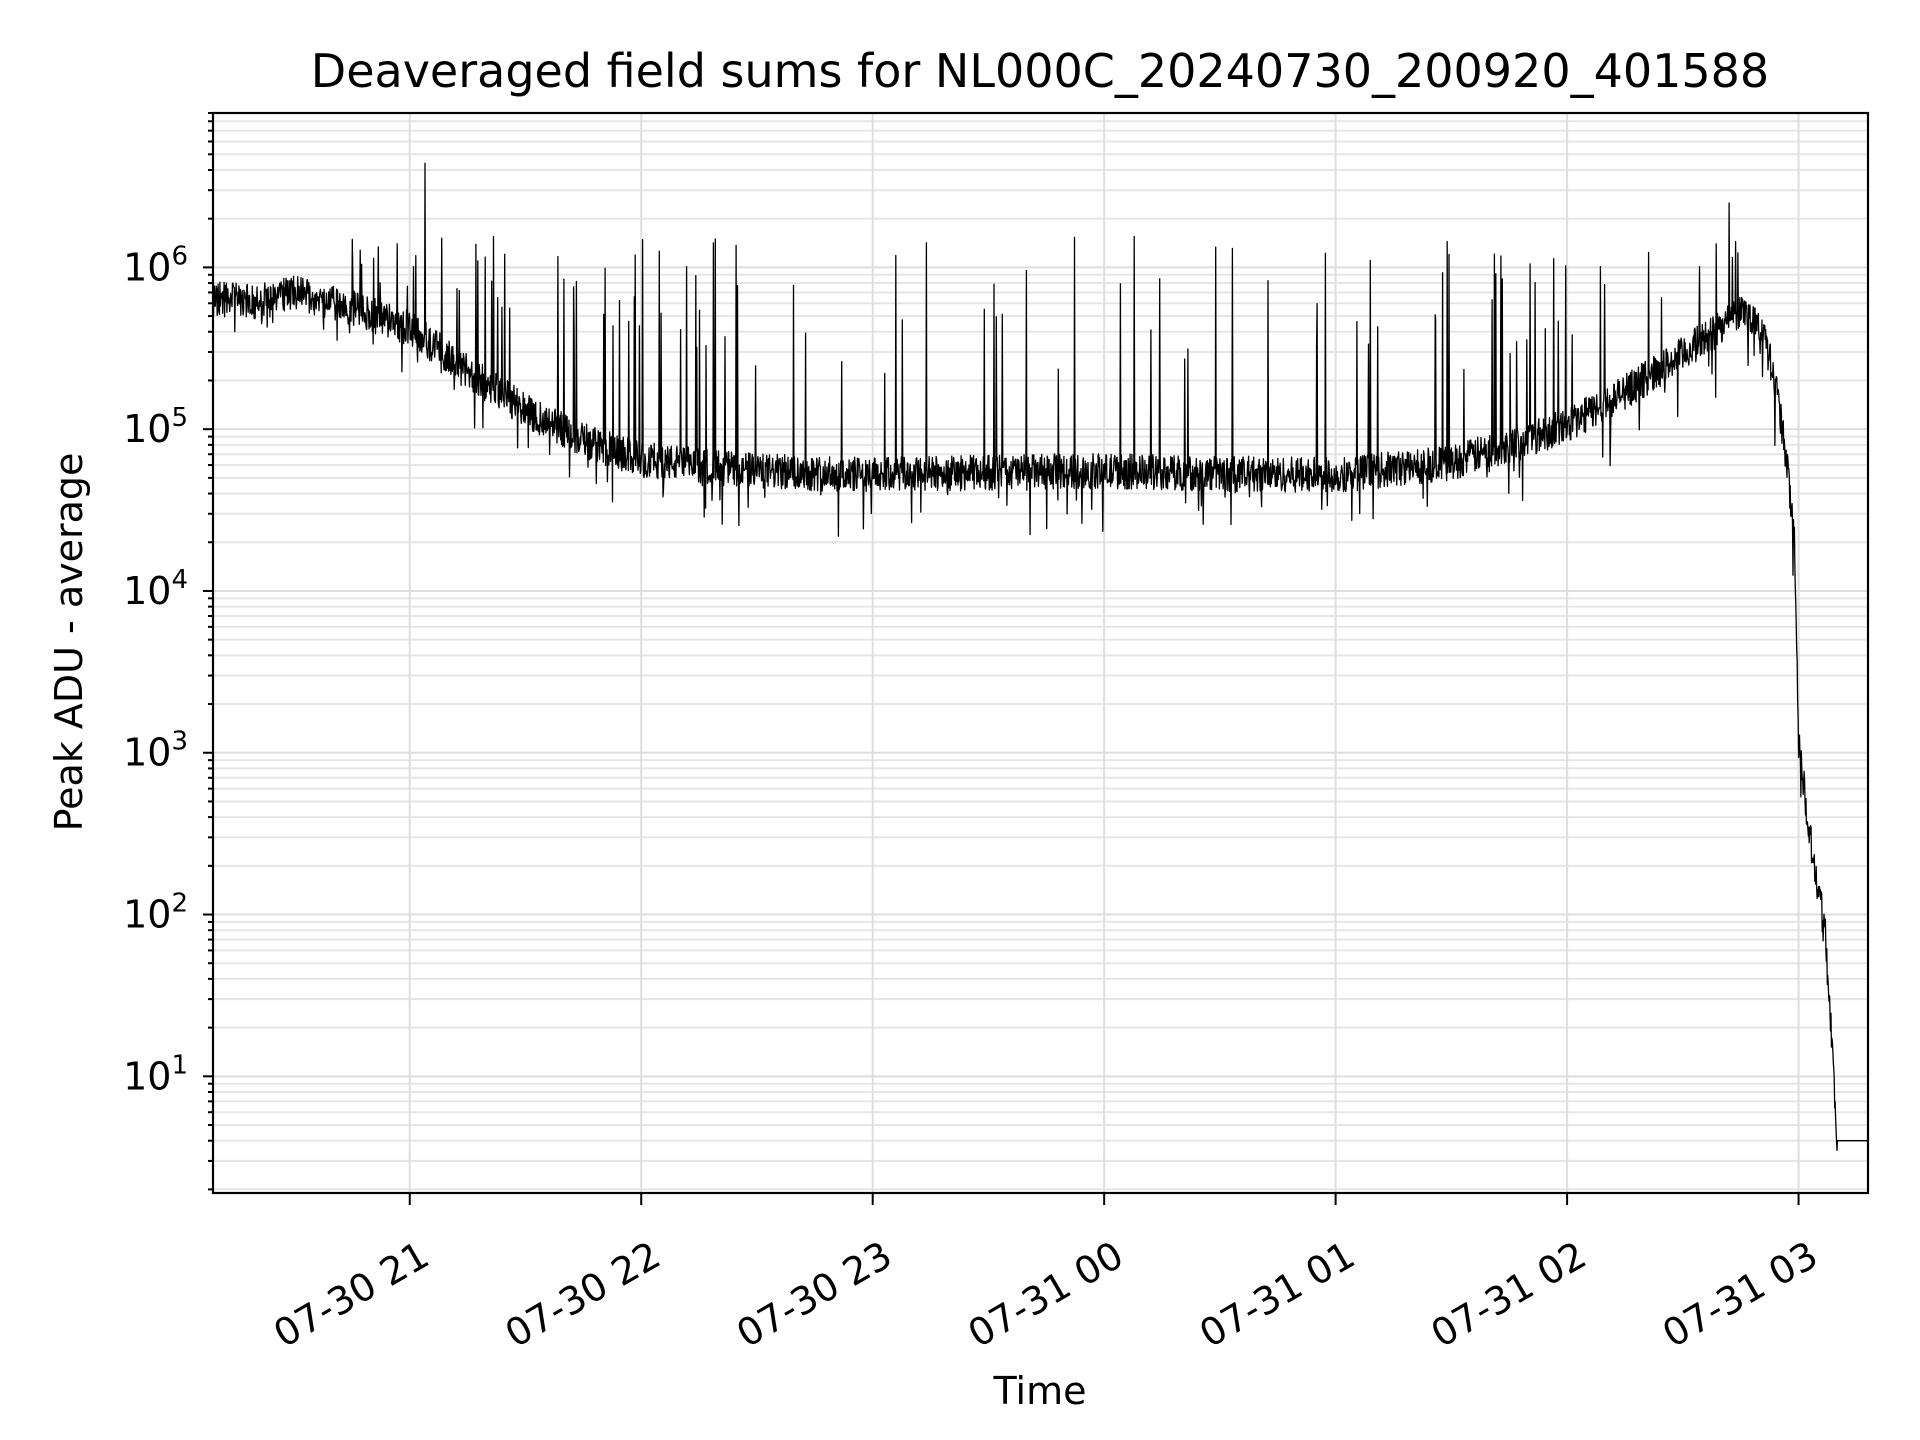 The image size is (1920, 1440). I want to click on x-tick-label: 07-30 22, so click(583, 1295).